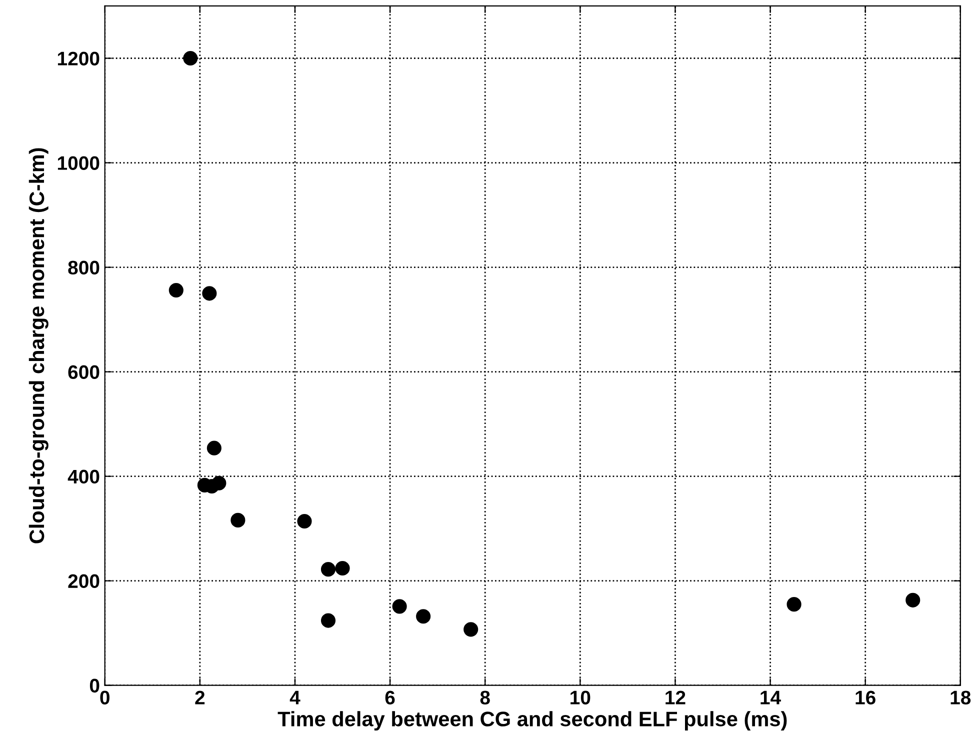 The image size is (980, 749). I want to click on y-axis-title: Cloud-to-ground charge moment (C-km), so click(38, 346).